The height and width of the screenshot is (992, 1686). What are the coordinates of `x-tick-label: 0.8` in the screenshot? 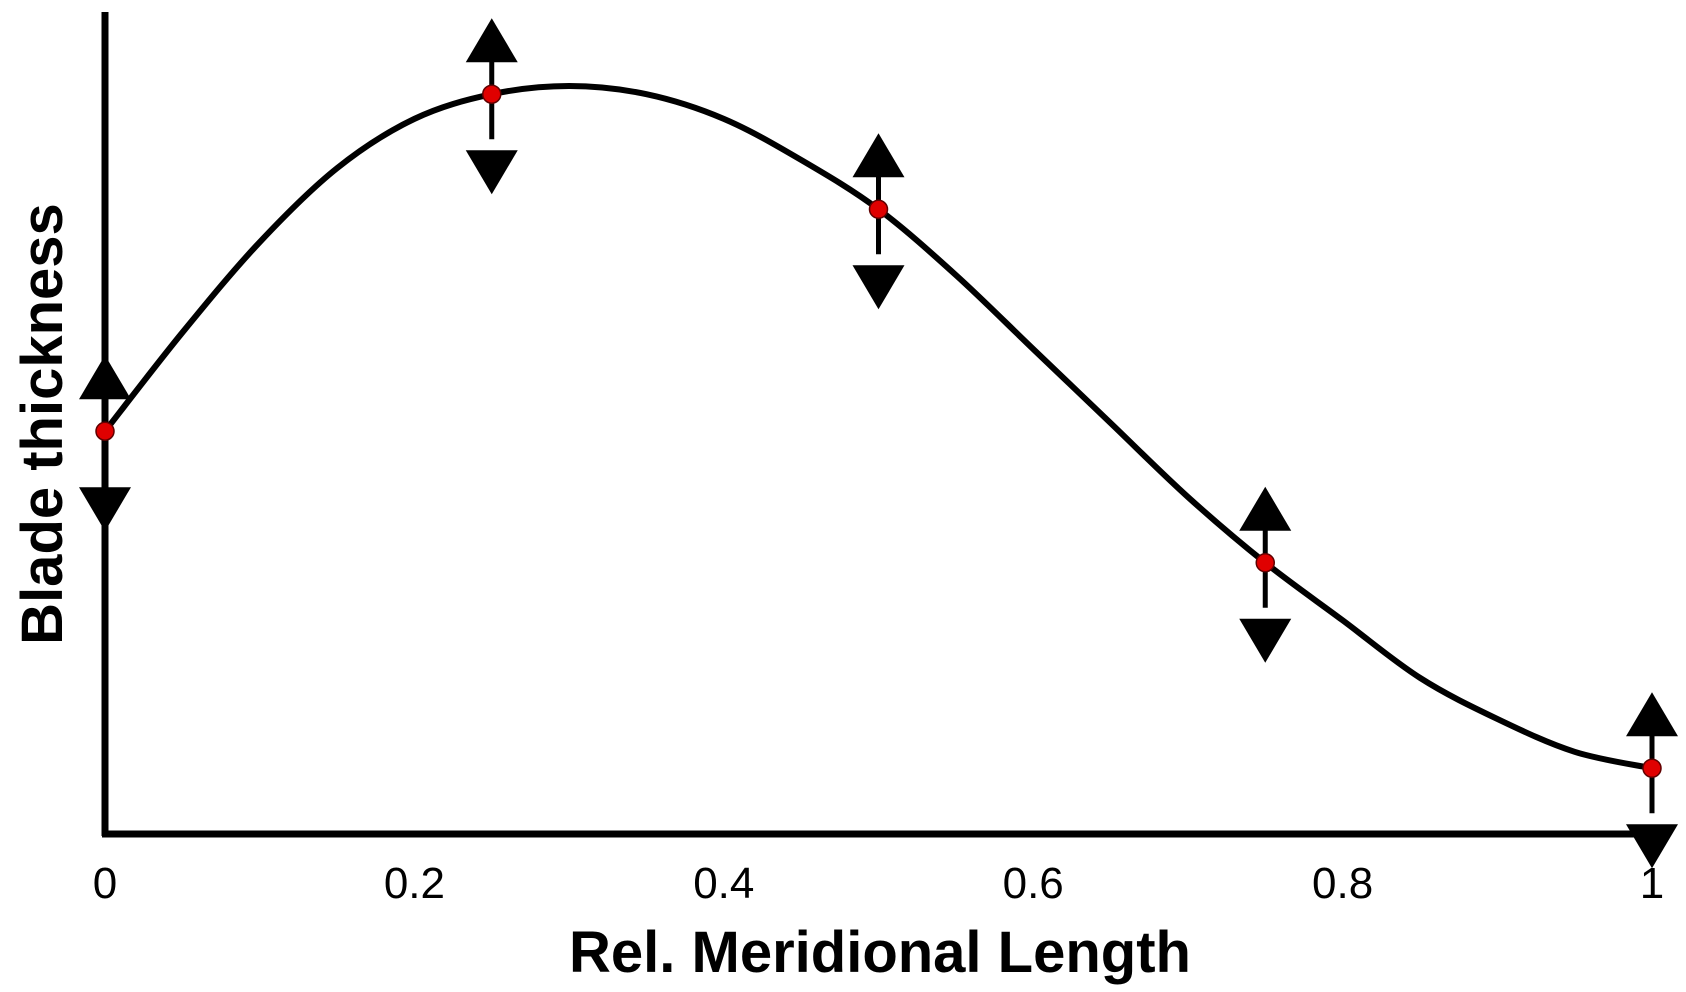 It's located at (1342, 883).